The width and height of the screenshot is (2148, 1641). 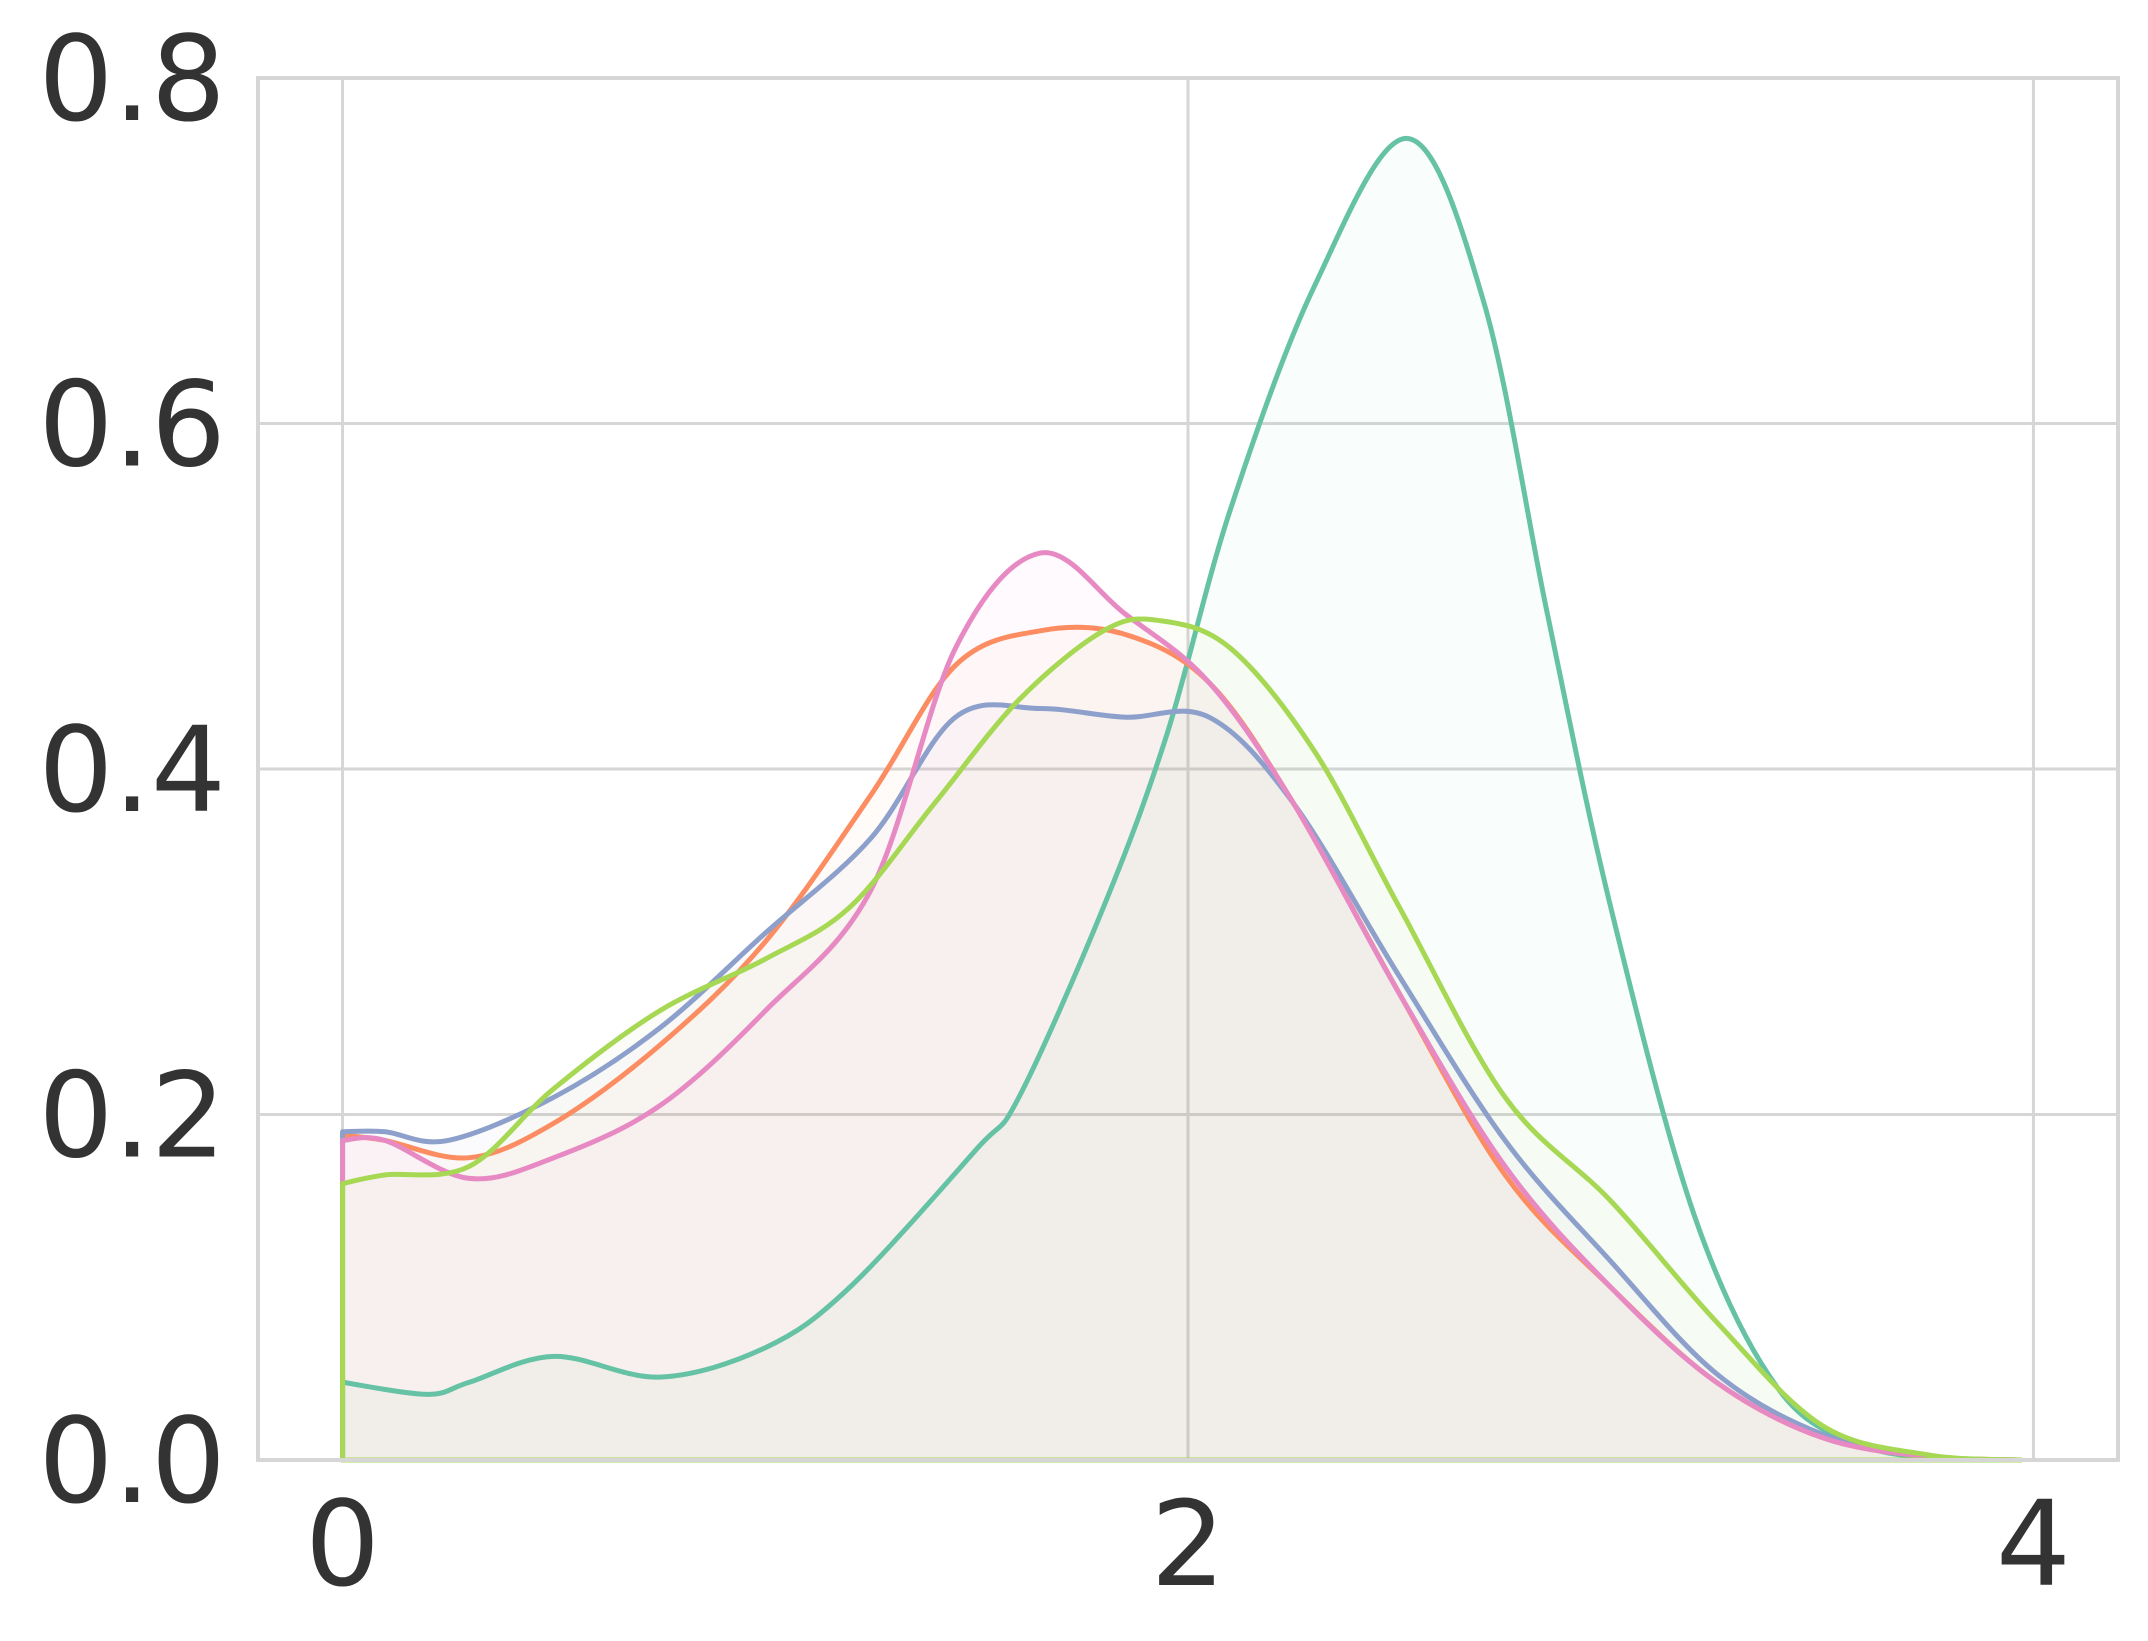 What do you see at coordinates (1187, 1544) in the screenshot?
I see `x-tick-label: 2` at bounding box center [1187, 1544].